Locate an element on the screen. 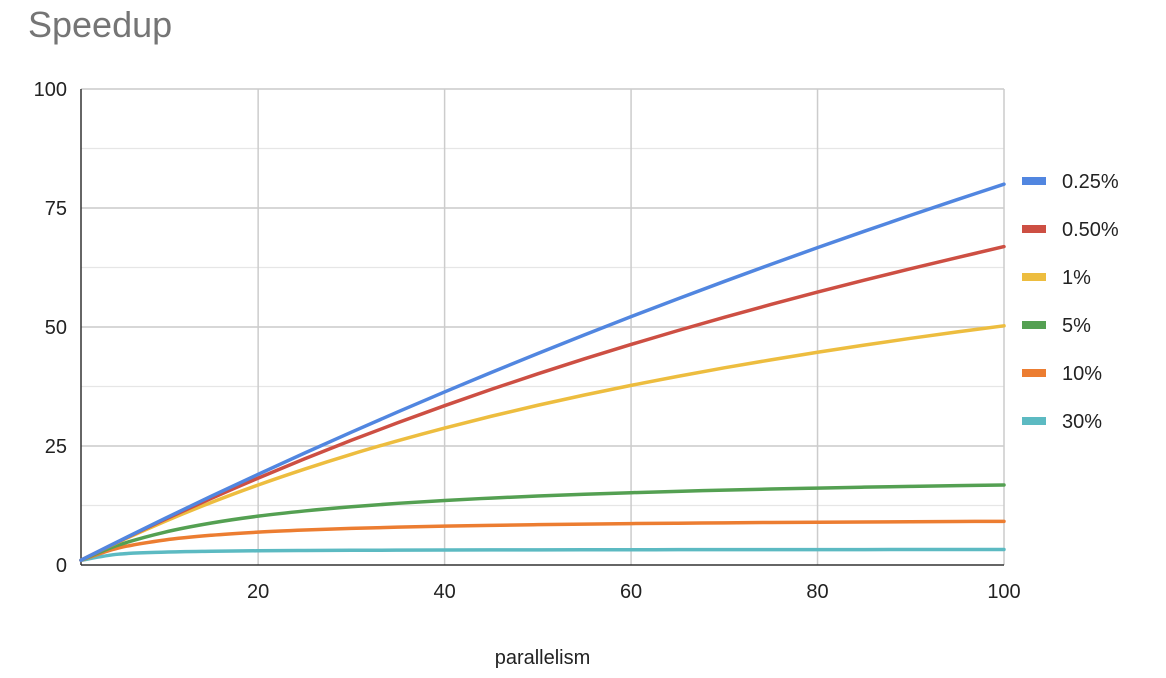  y-tick-label: 75 is located at coordinates (56, 209).